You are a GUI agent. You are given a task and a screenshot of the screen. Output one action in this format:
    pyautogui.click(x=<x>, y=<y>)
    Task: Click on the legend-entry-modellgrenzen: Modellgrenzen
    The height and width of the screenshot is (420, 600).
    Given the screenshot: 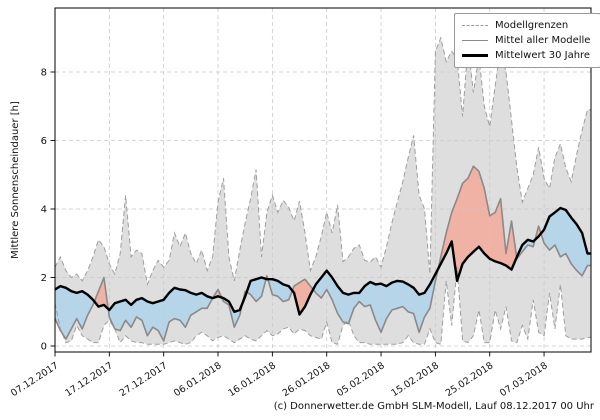 What is the action you would take?
    pyautogui.click(x=528, y=25)
    